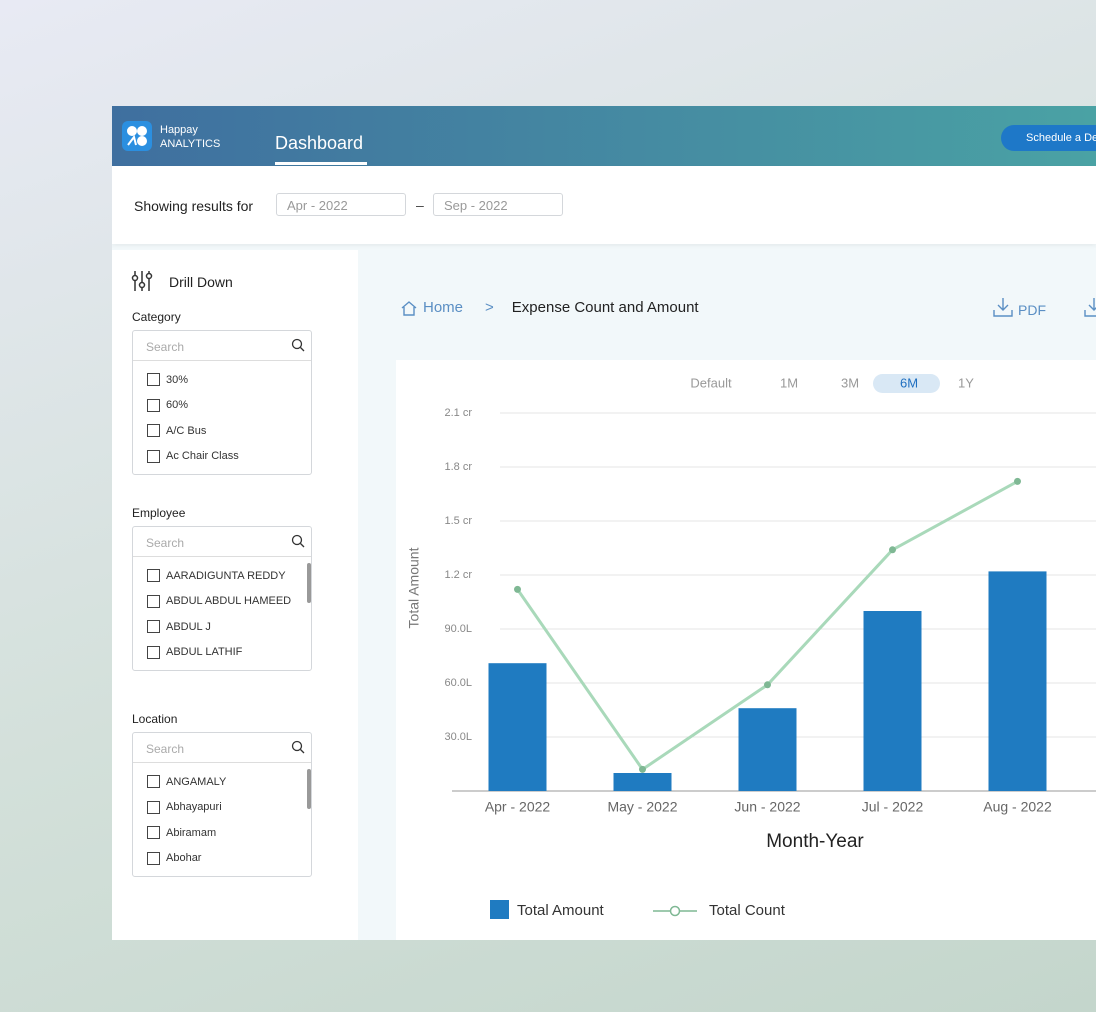  I want to click on checkbox-label: ABDUL J, so click(188, 626).